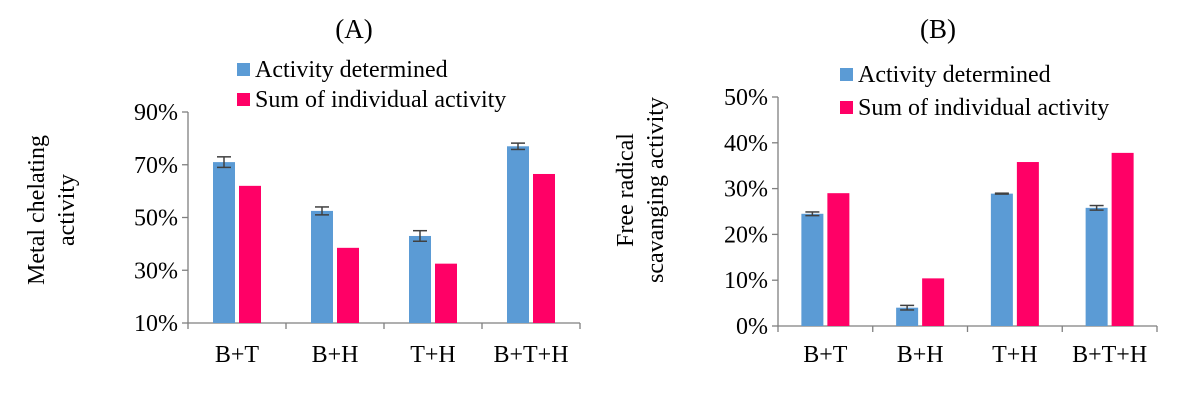  What do you see at coordinates (37, 210) in the screenshot?
I see `y-axis-label-line: Metal chelating` at bounding box center [37, 210].